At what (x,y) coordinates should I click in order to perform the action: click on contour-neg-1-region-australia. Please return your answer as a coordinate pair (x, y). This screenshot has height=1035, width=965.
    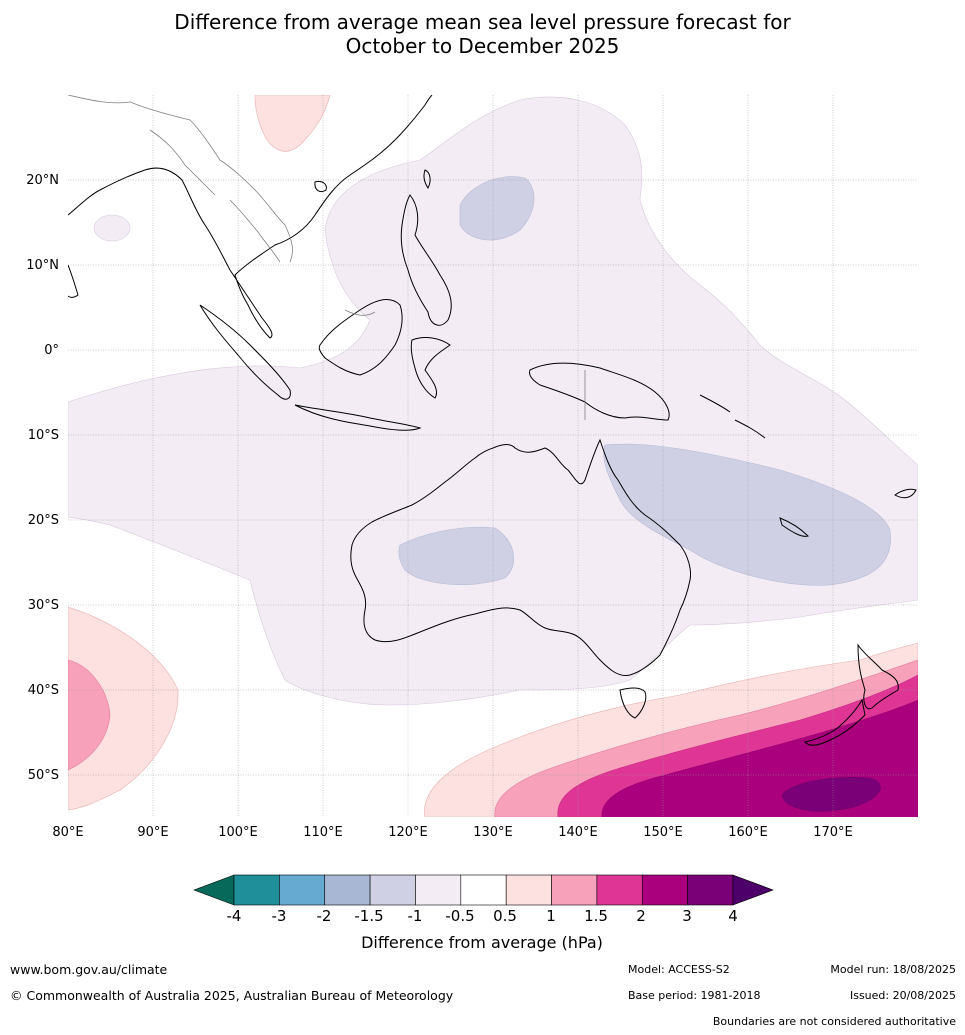
    Looking at the image, I should click on (456, 555).